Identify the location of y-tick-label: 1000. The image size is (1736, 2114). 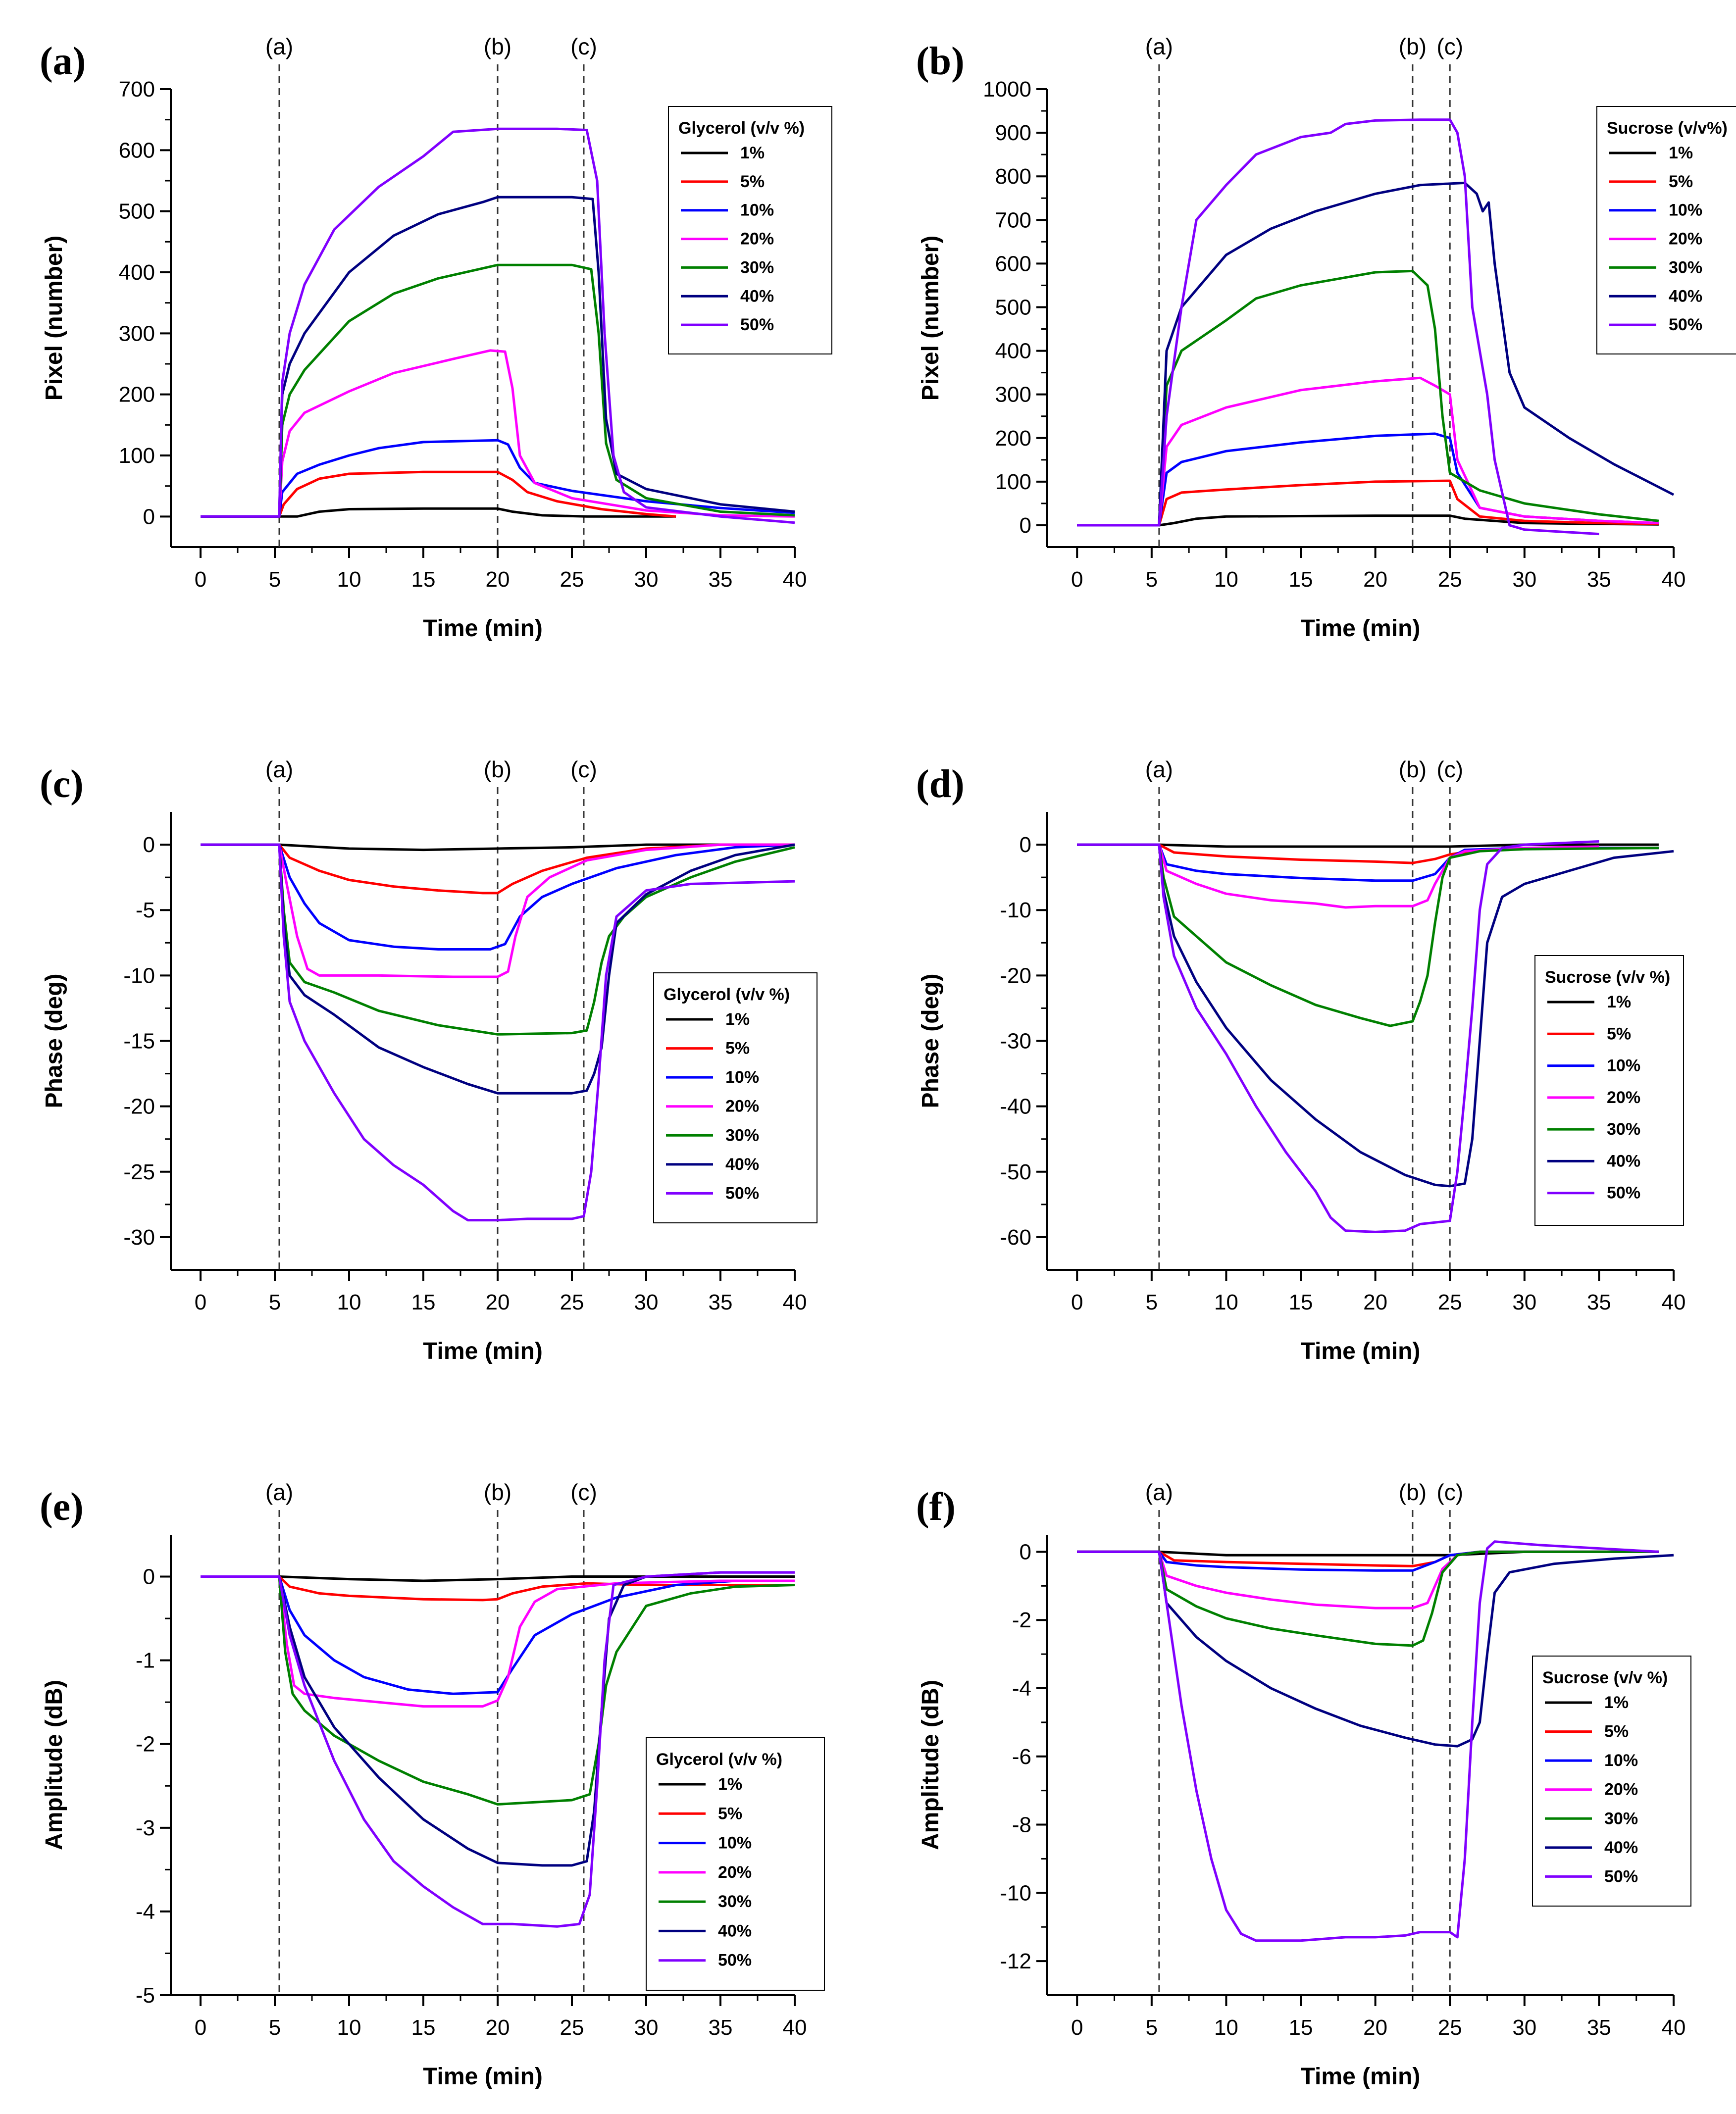
(1007, 89).